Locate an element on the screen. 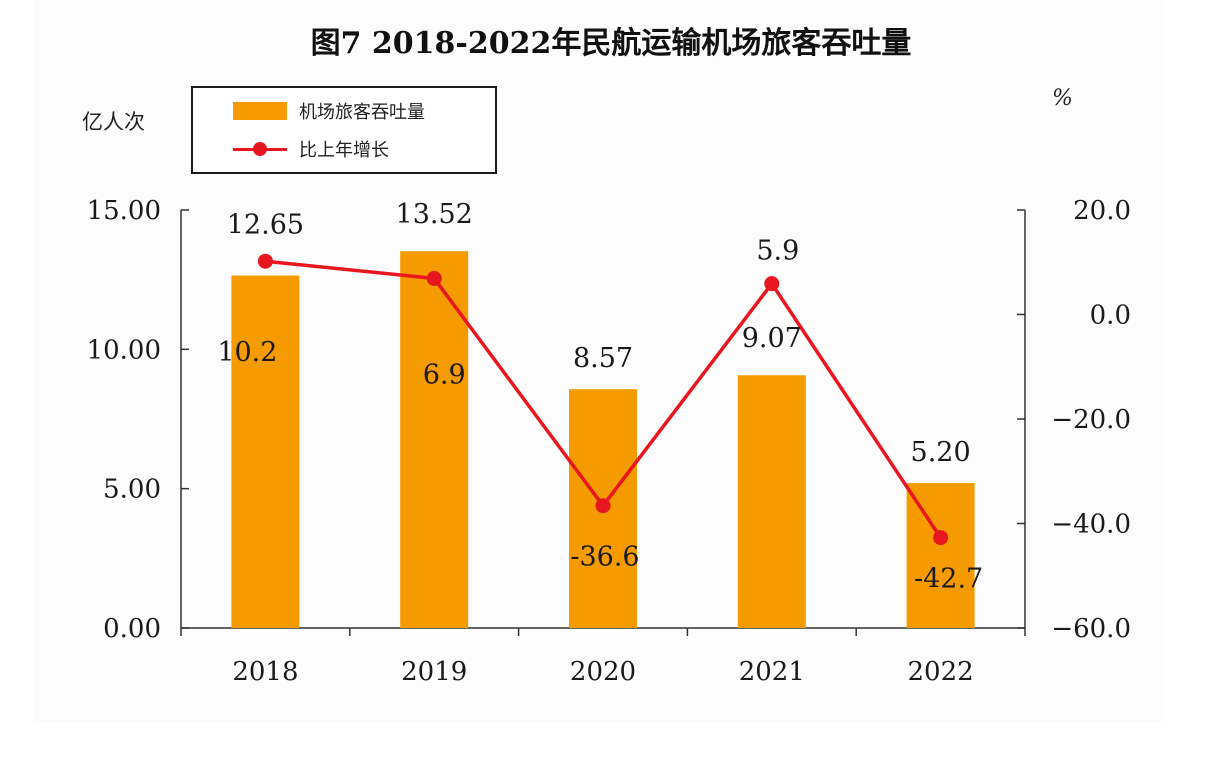 This screenshot has height=780, width=1222. x-tick-label: 2020 is located at coordinates (603, 672).